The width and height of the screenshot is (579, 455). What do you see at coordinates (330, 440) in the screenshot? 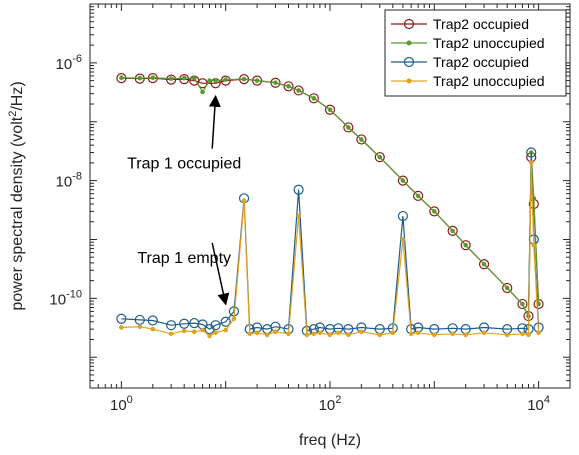
I see `x-axis-label: freq (Hz)` at bounding box center [330, 440].